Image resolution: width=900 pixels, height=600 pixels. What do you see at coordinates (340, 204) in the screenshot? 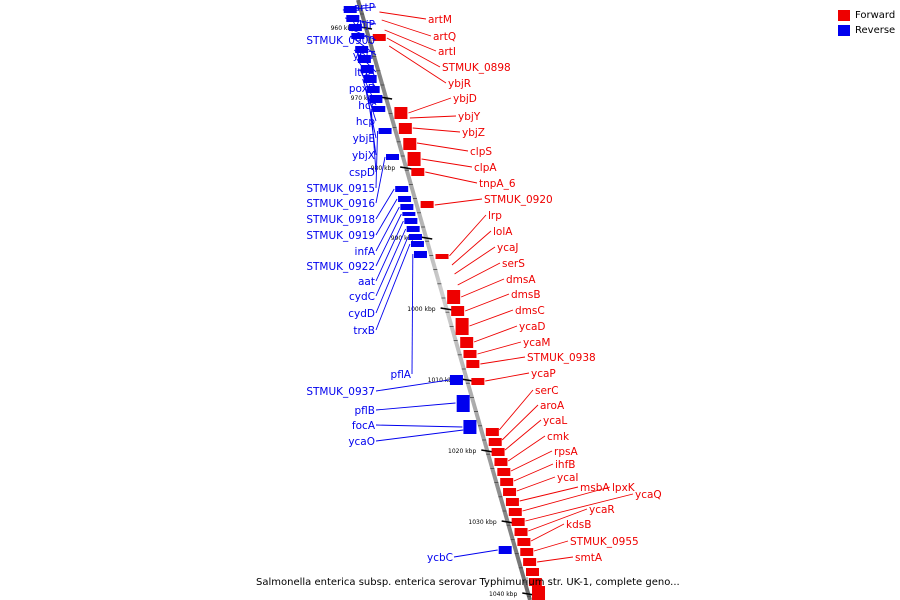
I see `gene-label: STMUK_0916` at bounding box center [340, 204].